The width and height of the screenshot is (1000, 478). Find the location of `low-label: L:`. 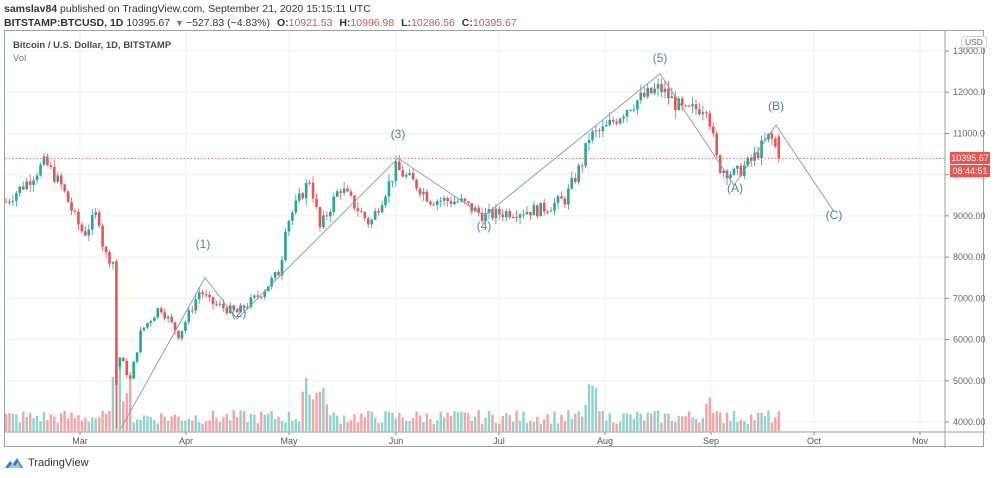

low-label: L: is located at coordinates (406, 23).